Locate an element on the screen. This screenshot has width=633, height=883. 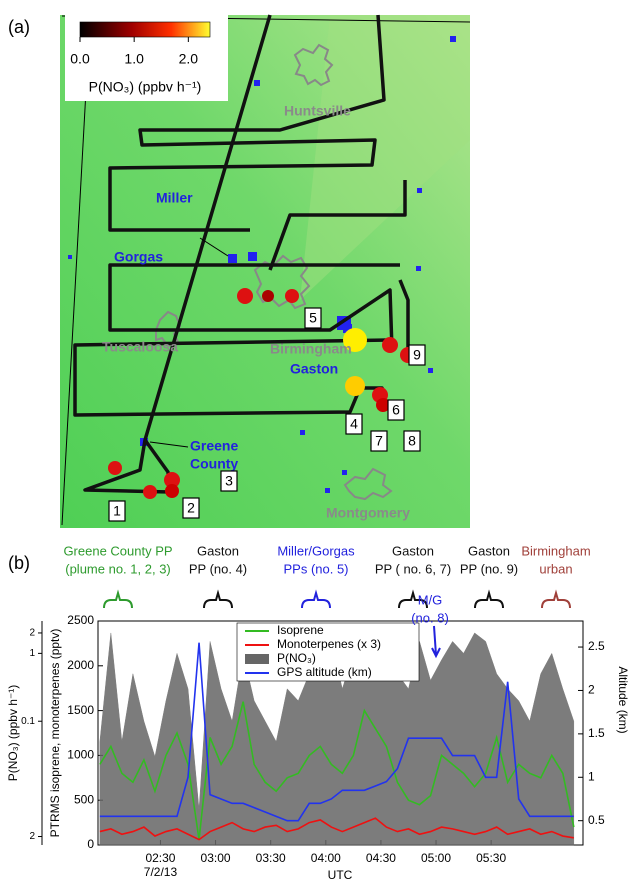
annotation: Greene County PP is located at coordinates (117, 550).